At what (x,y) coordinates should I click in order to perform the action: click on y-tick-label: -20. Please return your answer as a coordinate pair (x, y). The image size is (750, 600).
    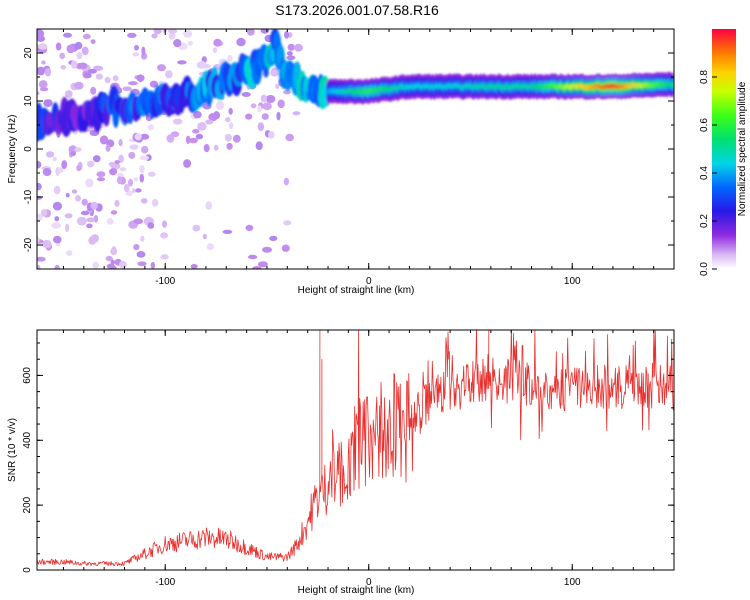
    Looking at the image, I should click on (28, 244).